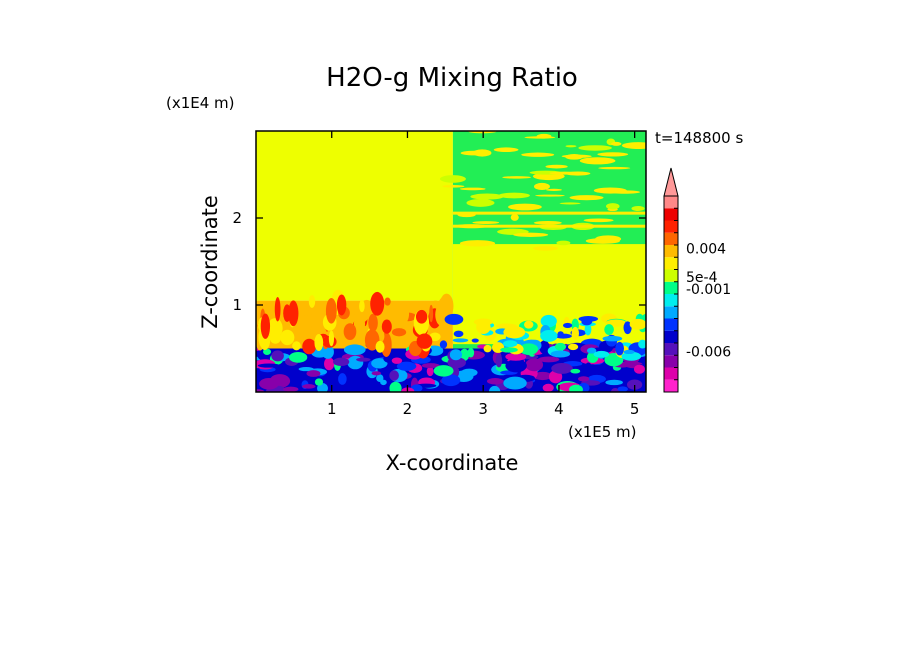 The image size is (904, 654). Describe the element at coordinates (237, 218) in the screenshot. I see `y-tick-label: 2` at that location.